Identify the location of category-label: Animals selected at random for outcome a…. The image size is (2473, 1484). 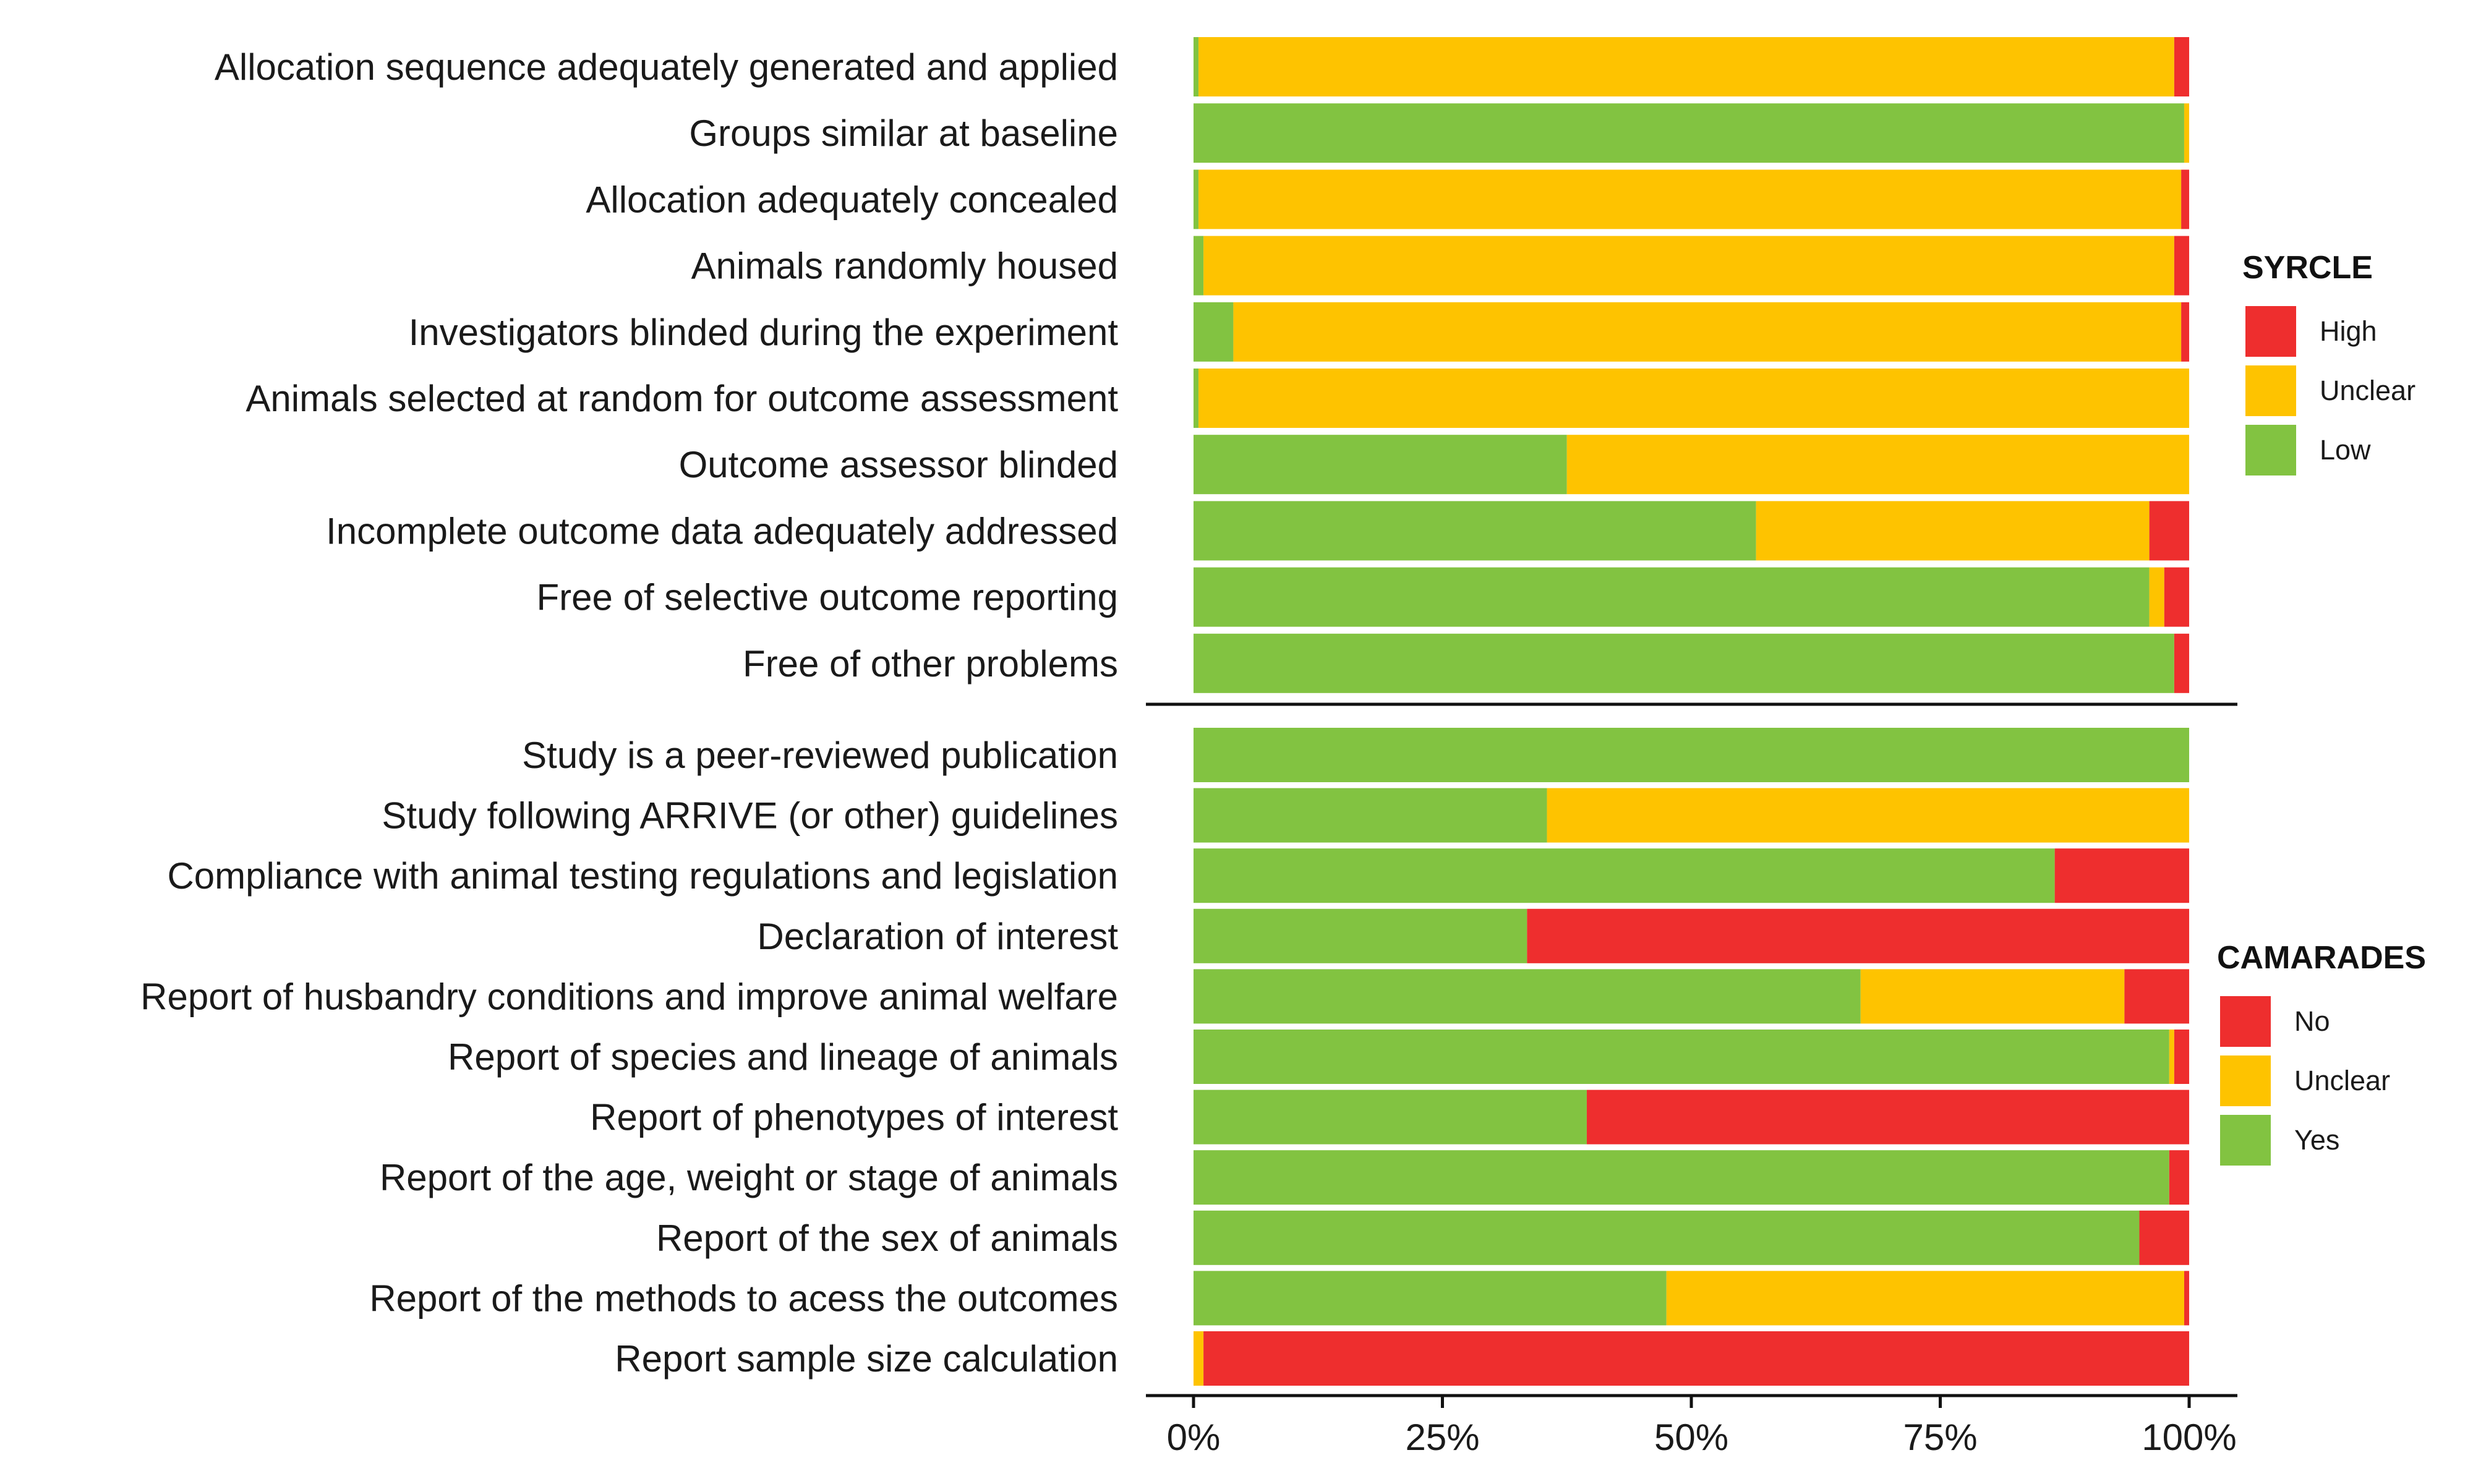
(682, 398).